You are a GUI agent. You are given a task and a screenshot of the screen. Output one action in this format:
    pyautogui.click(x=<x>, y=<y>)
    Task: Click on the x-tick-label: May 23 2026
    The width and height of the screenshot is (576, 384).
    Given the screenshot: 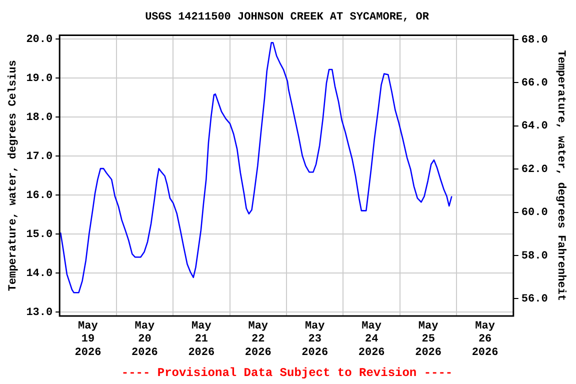 What is the action you would take?
    pyautogui.click(x=315, y=339)
    